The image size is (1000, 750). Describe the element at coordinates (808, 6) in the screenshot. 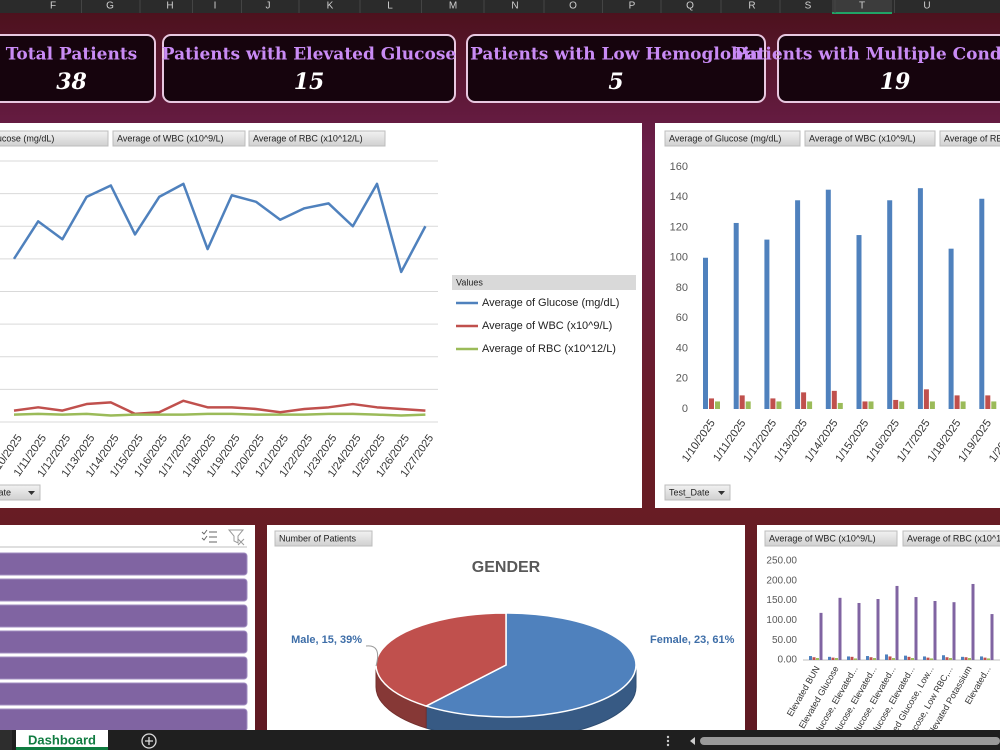

I see `column-header: S` at that location.